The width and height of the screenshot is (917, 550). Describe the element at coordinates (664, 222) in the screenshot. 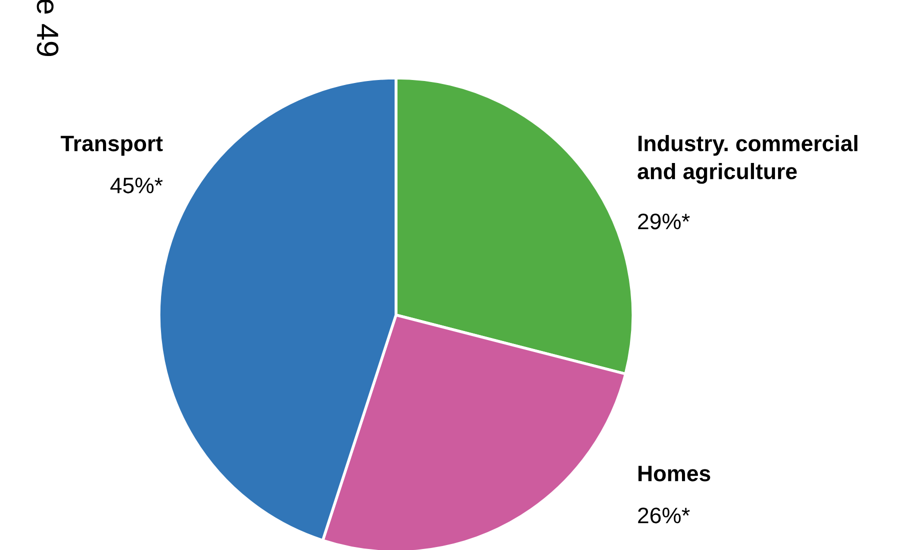

I see `data-label: 29%*` at that location.